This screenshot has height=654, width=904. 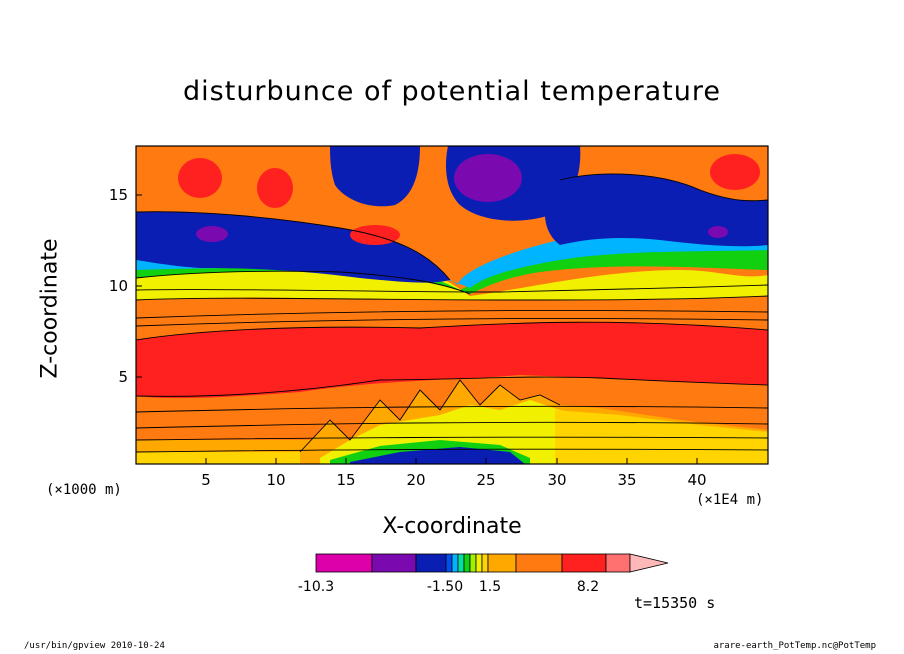 What do you see at coordinates (118, 286) in the screenshot?
I see `y-tick-label: 10` at bounding box center [118, 286].